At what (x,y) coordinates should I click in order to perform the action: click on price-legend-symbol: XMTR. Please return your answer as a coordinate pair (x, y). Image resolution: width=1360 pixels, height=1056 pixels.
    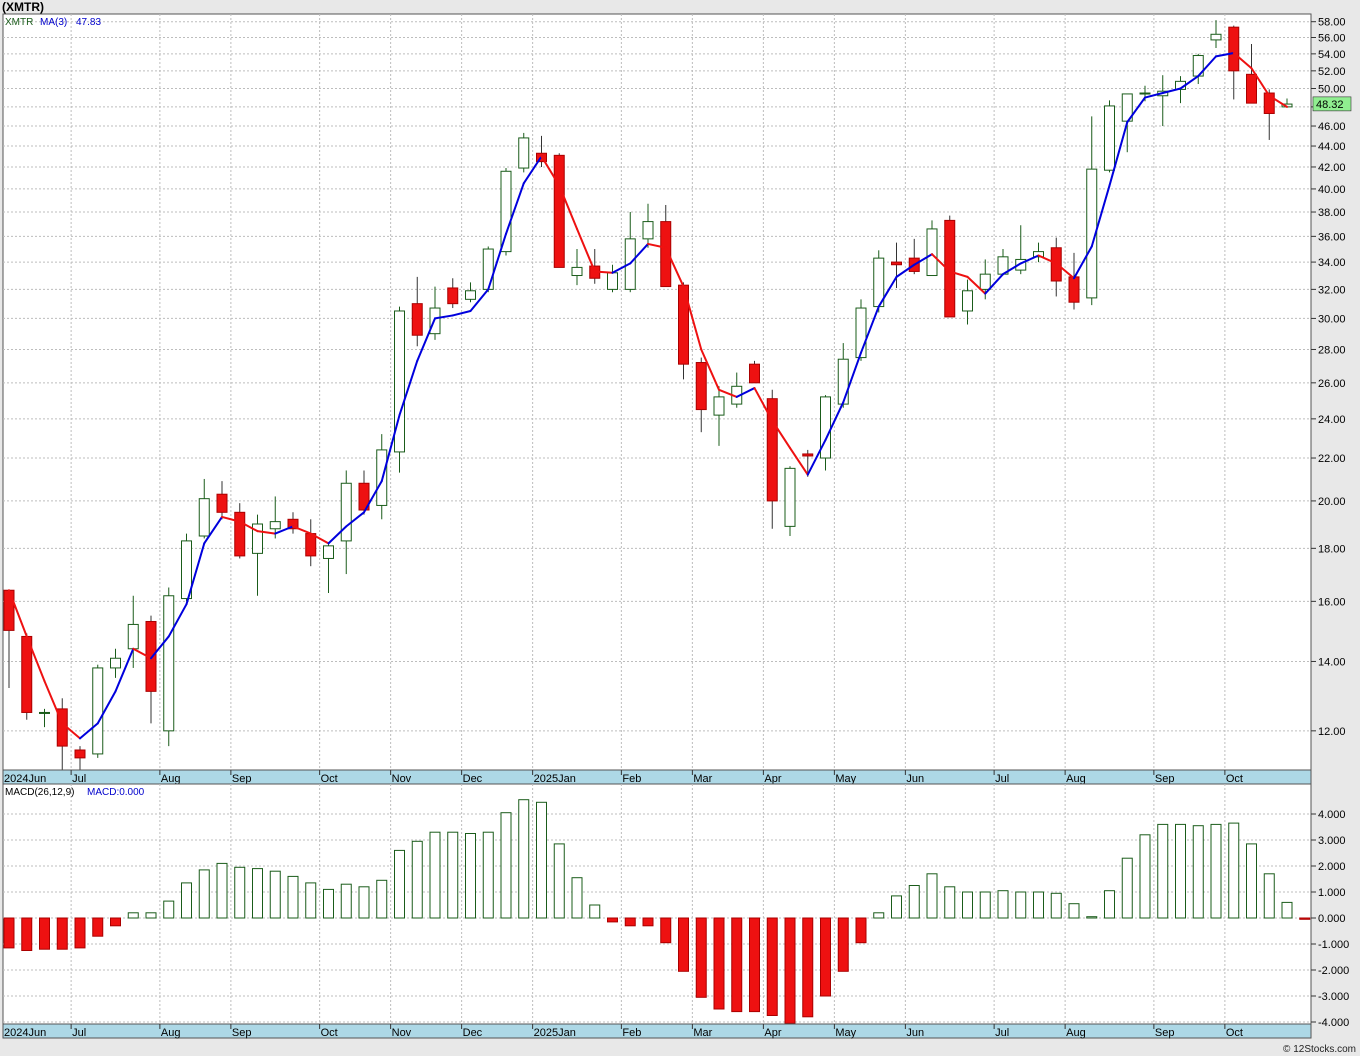
    Looking at the image, I should click on (19, 22).